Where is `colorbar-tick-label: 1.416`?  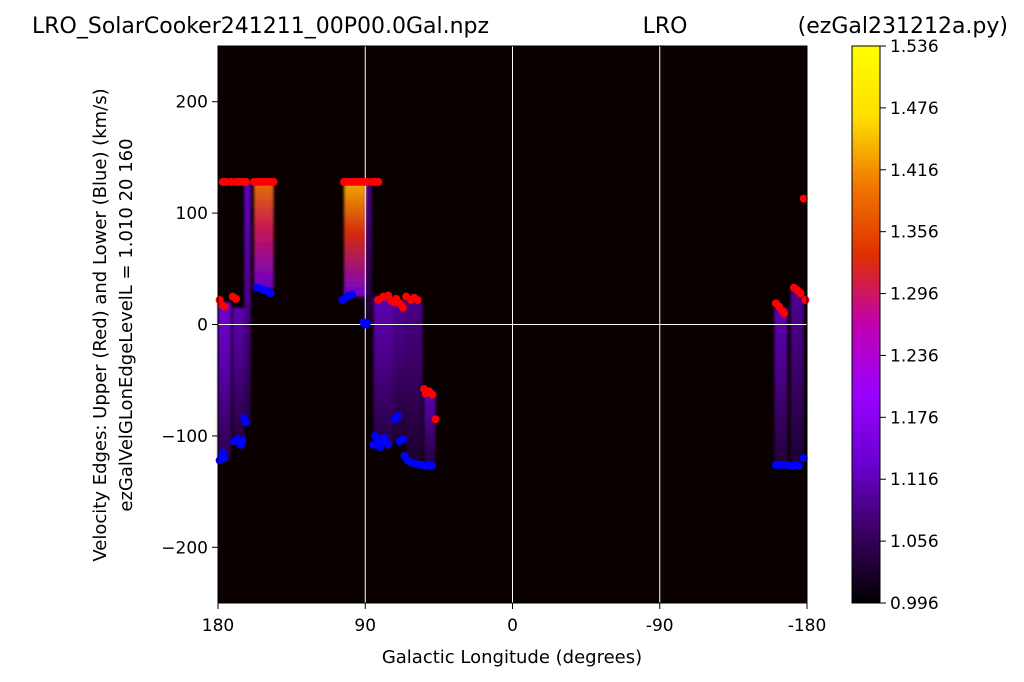 colorbar-tick-label: 1.416 is located at coordinates (914, 171).